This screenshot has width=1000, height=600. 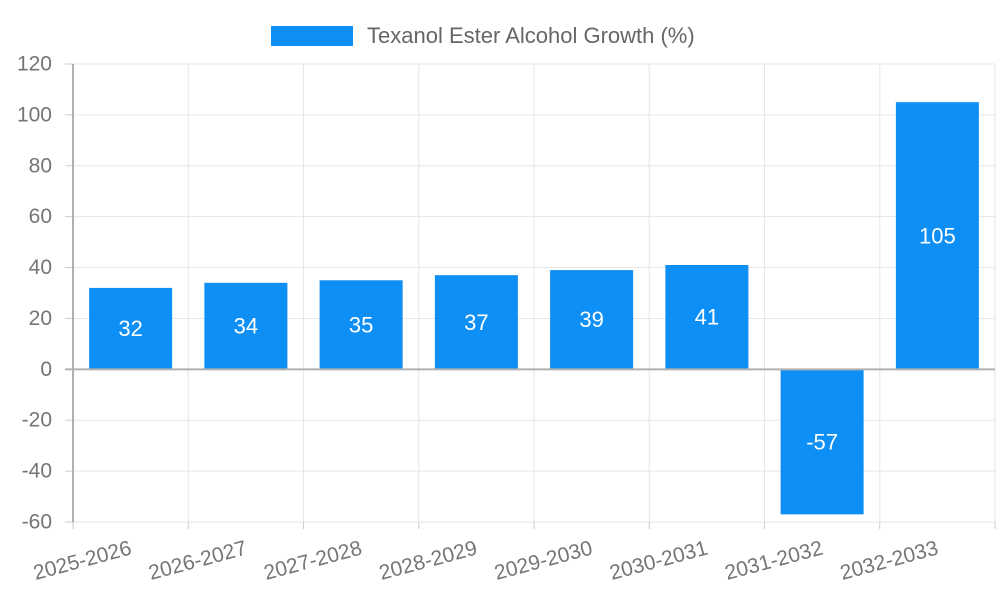 I want to click on x-axis-tick-label: 2032-2033, so click(x=889, y=561).